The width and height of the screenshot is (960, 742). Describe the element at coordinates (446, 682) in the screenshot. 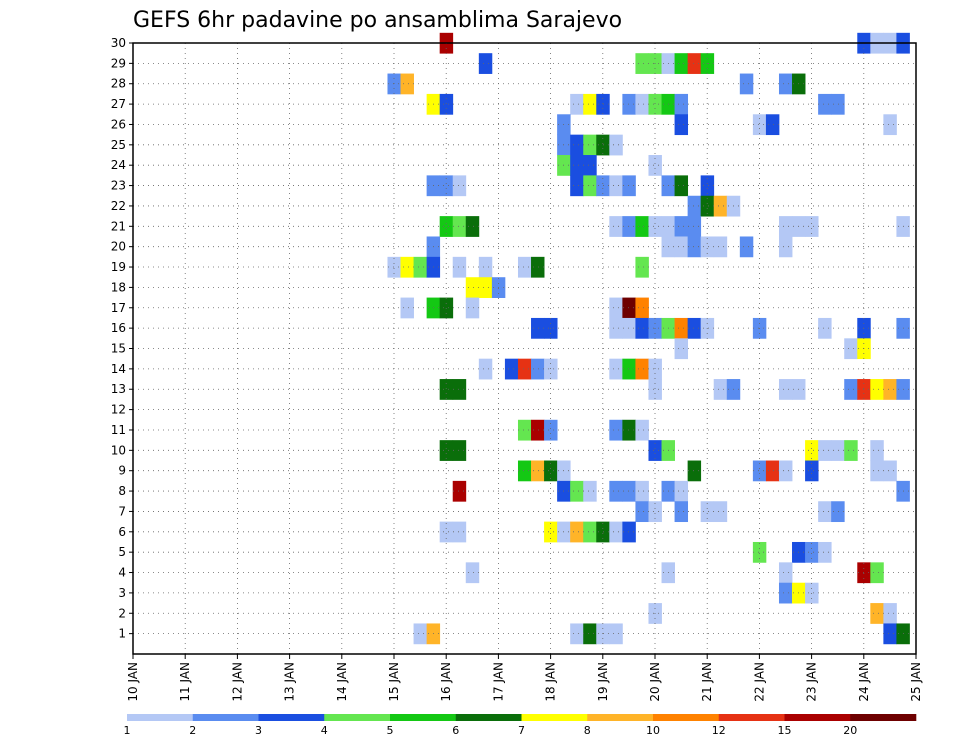

I see `x-tick-label: 16 JAN` at that location.